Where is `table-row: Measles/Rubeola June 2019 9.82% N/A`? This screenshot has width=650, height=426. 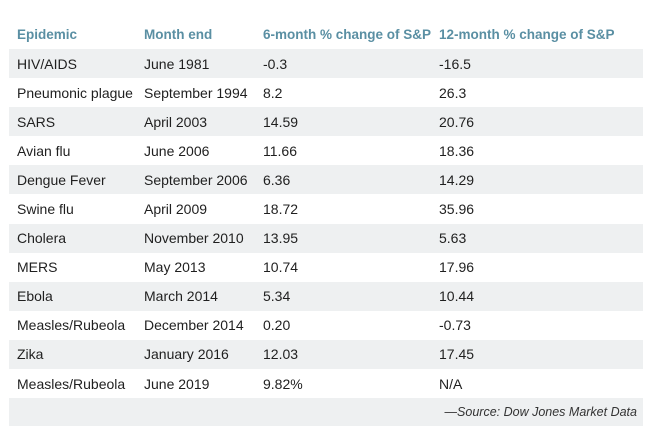
table-row: Measles/Rubeola June 2019 9.82% N/A is located at coordinates (326, 384).